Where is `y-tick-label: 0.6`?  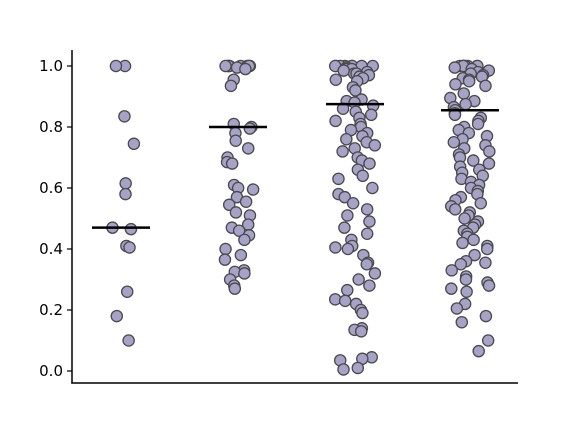
y-tick-label: 0.6 is located at coordinates (51, 188).